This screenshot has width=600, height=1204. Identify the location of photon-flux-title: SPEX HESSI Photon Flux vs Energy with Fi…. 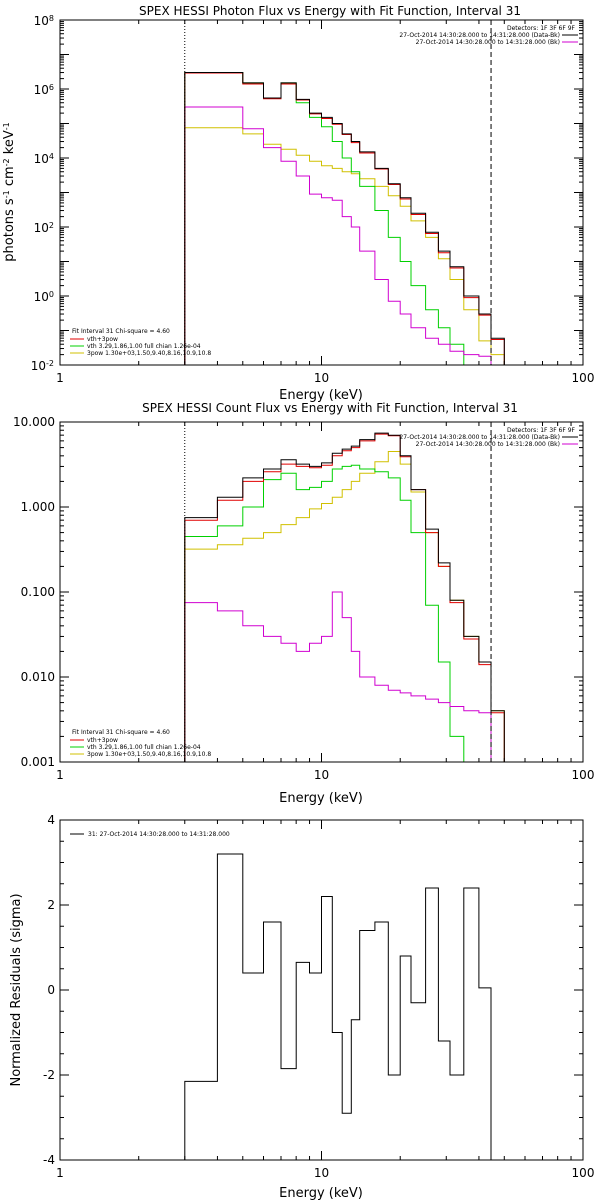
(330, 11).